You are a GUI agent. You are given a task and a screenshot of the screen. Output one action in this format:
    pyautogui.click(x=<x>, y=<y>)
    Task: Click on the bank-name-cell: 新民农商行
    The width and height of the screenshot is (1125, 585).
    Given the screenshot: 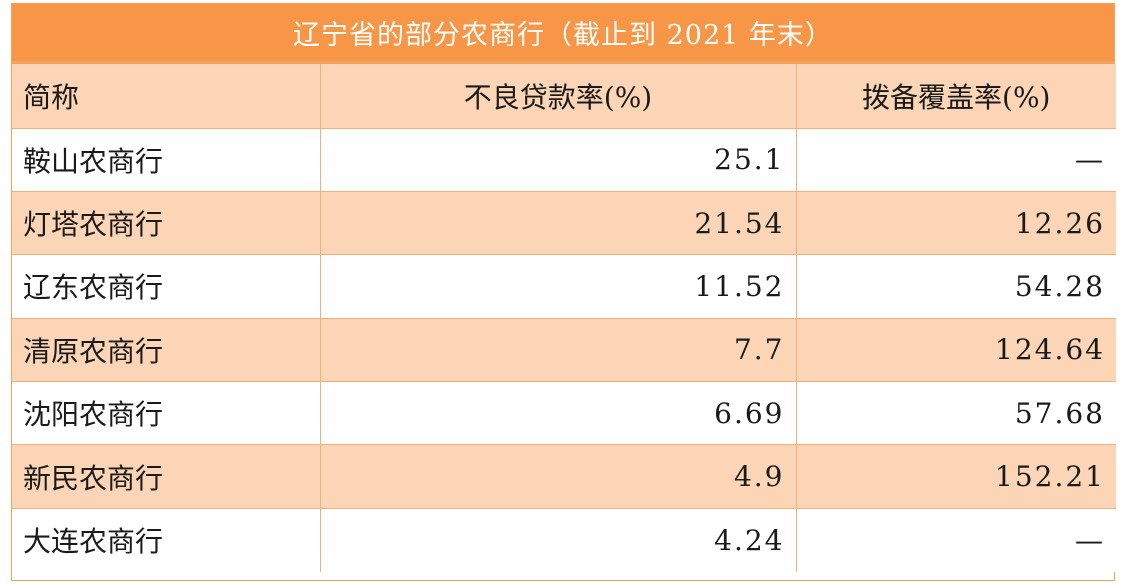 What is the action you would take?
    pyautogui.click(x=166, y=476)
    